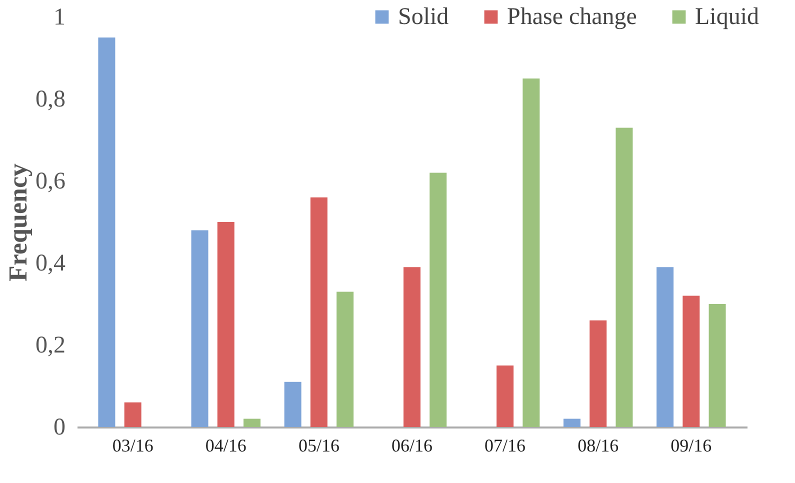  What do you see at coordinates (412, 446) in the screenshot?
I see `x-tick-label: 06/16` at bounding box center [412, 446].